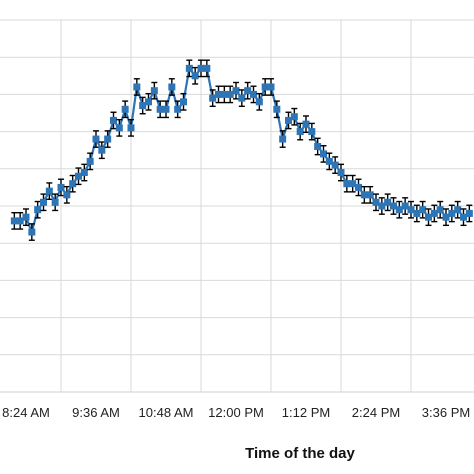  I want to click on x-tick-label: 9:36 AM, so click(96, 412).